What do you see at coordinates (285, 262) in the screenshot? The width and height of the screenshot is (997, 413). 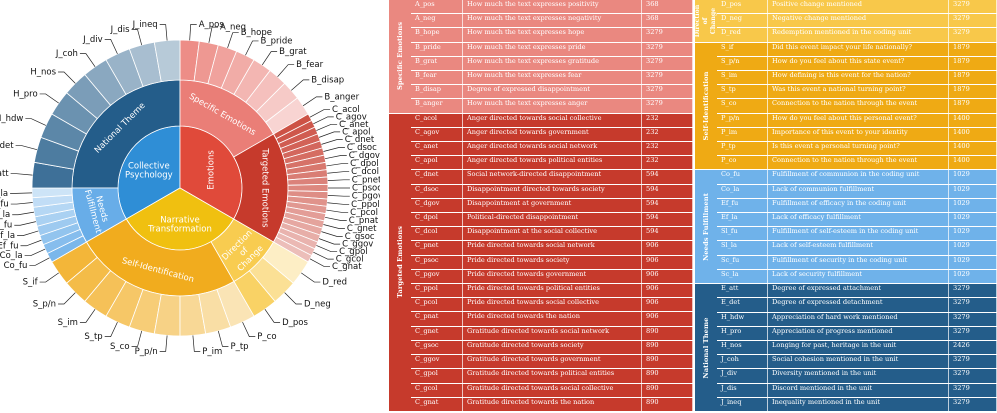 I see `outer-segment-d-red` at bounding box center [285, 262].